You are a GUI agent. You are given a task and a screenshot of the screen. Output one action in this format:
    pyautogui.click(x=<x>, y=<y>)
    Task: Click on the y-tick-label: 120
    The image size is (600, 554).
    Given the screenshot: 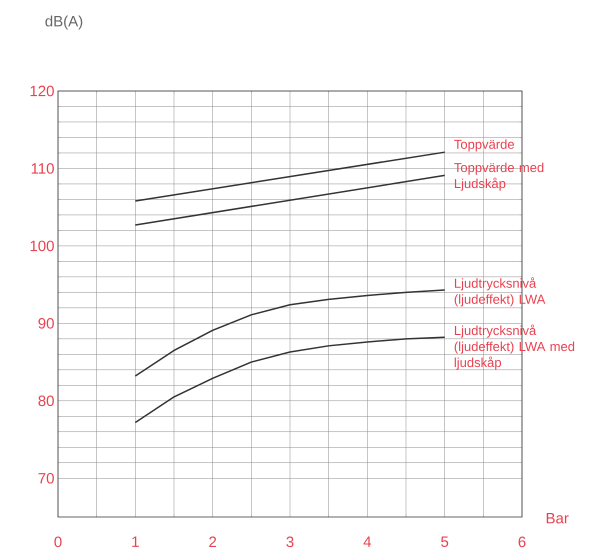 What is the action you would take?
    pyautogui.click(x=42, y=91)
    